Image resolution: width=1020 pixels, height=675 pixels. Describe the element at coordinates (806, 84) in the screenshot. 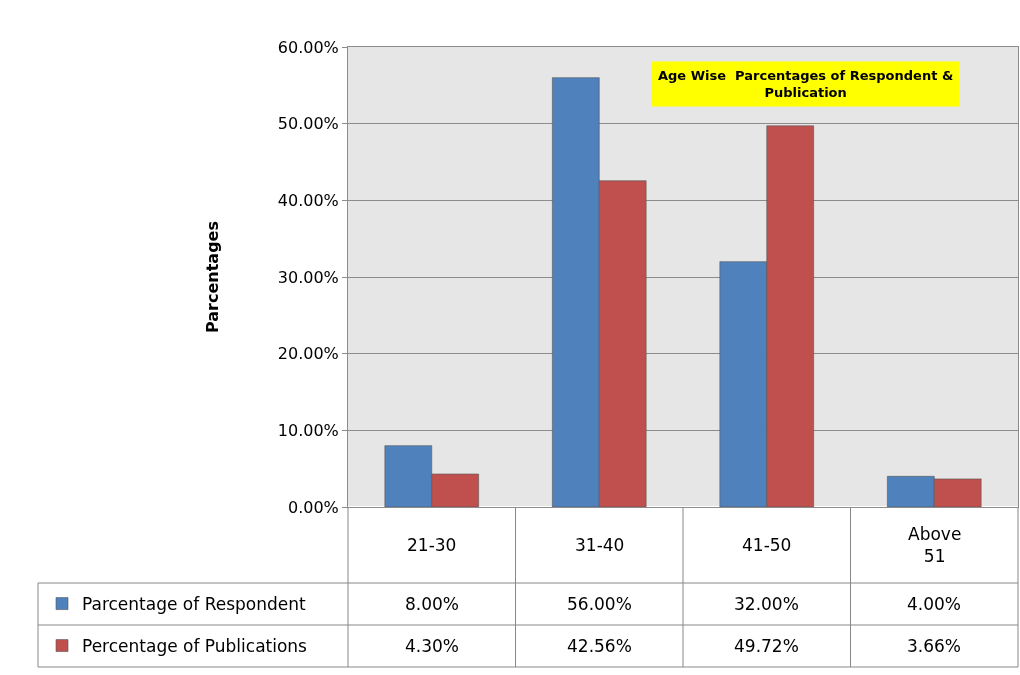

I see `text: Age Wise Parcentages of Respondent & Publication` at that location.